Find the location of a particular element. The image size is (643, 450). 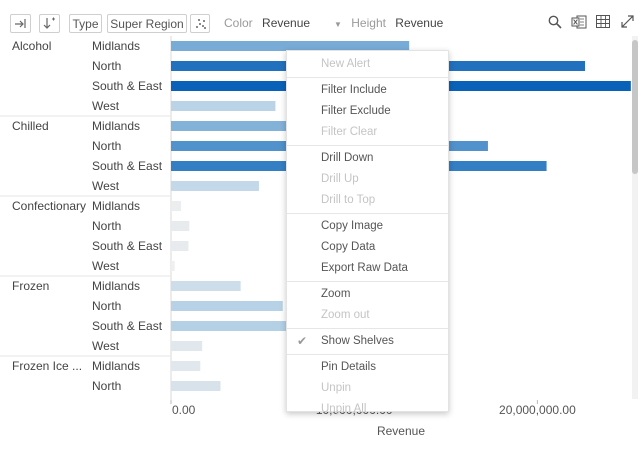

menu-item-label: Zoom is located at coordinates (336, 294).